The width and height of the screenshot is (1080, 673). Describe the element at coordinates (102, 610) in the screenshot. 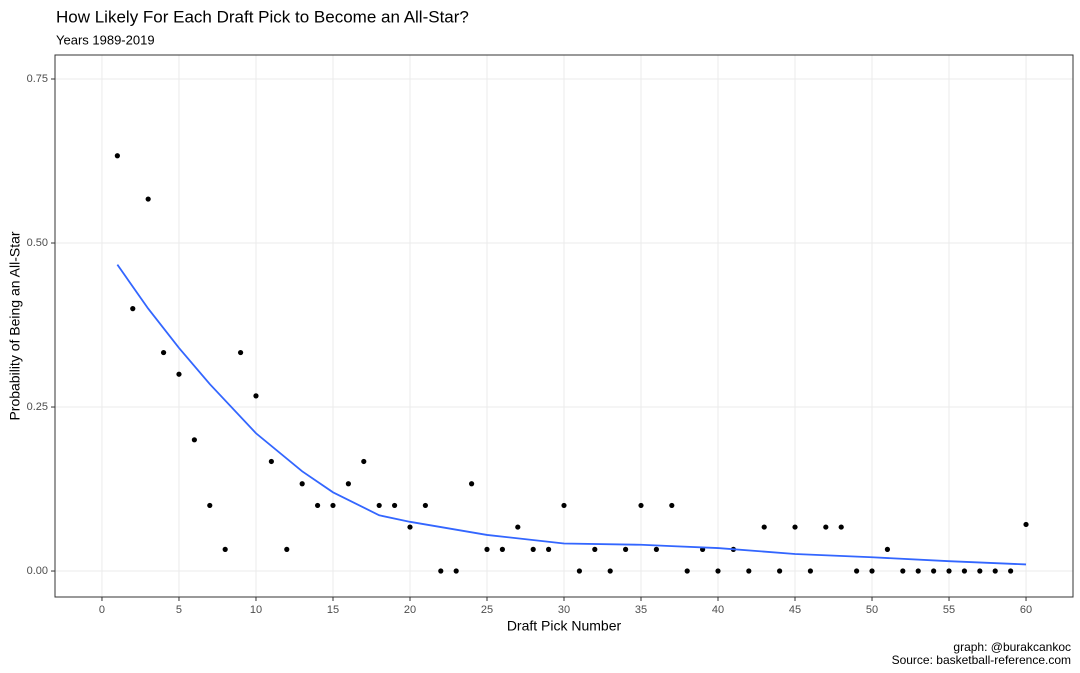

I see `x-tick-label: 0` at that location.